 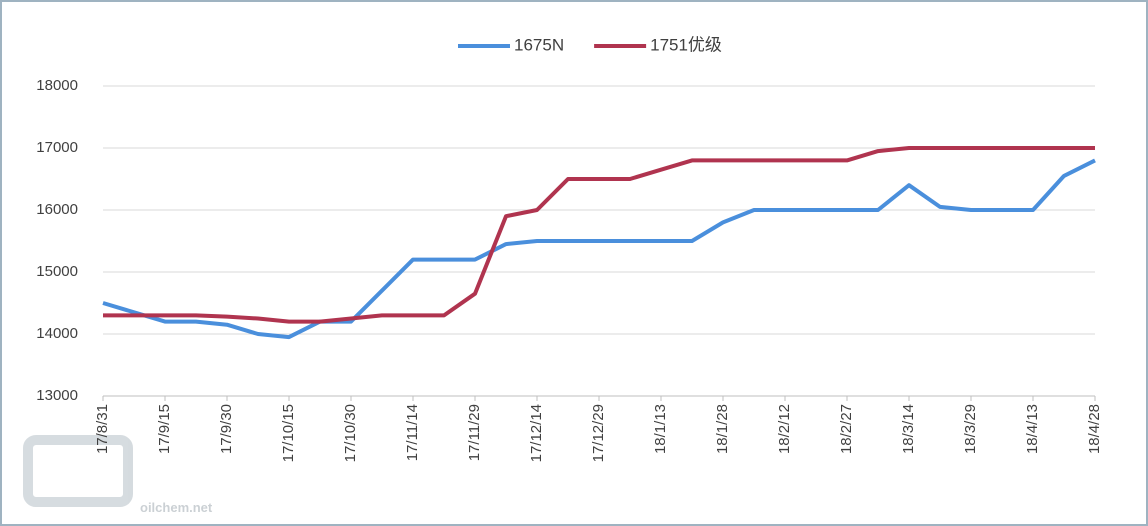 What do you see at coordinates (846, 429) in the screenshot?
I see `x-tick-label: 18/2/27` at bounding box center [846, 429].